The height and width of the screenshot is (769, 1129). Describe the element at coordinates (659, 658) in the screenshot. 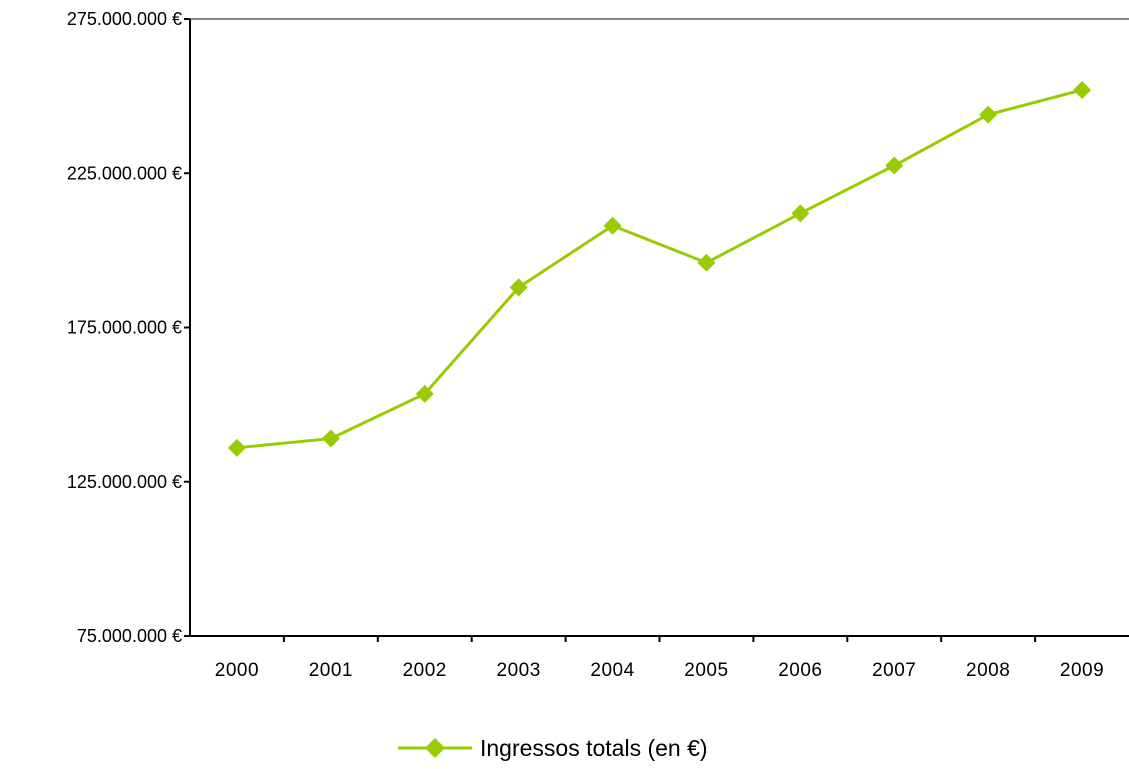

I see `x-axis-ticks: 2000 2001 2002 2003 2004 2005 2006 2007 2008 2009` at that location.